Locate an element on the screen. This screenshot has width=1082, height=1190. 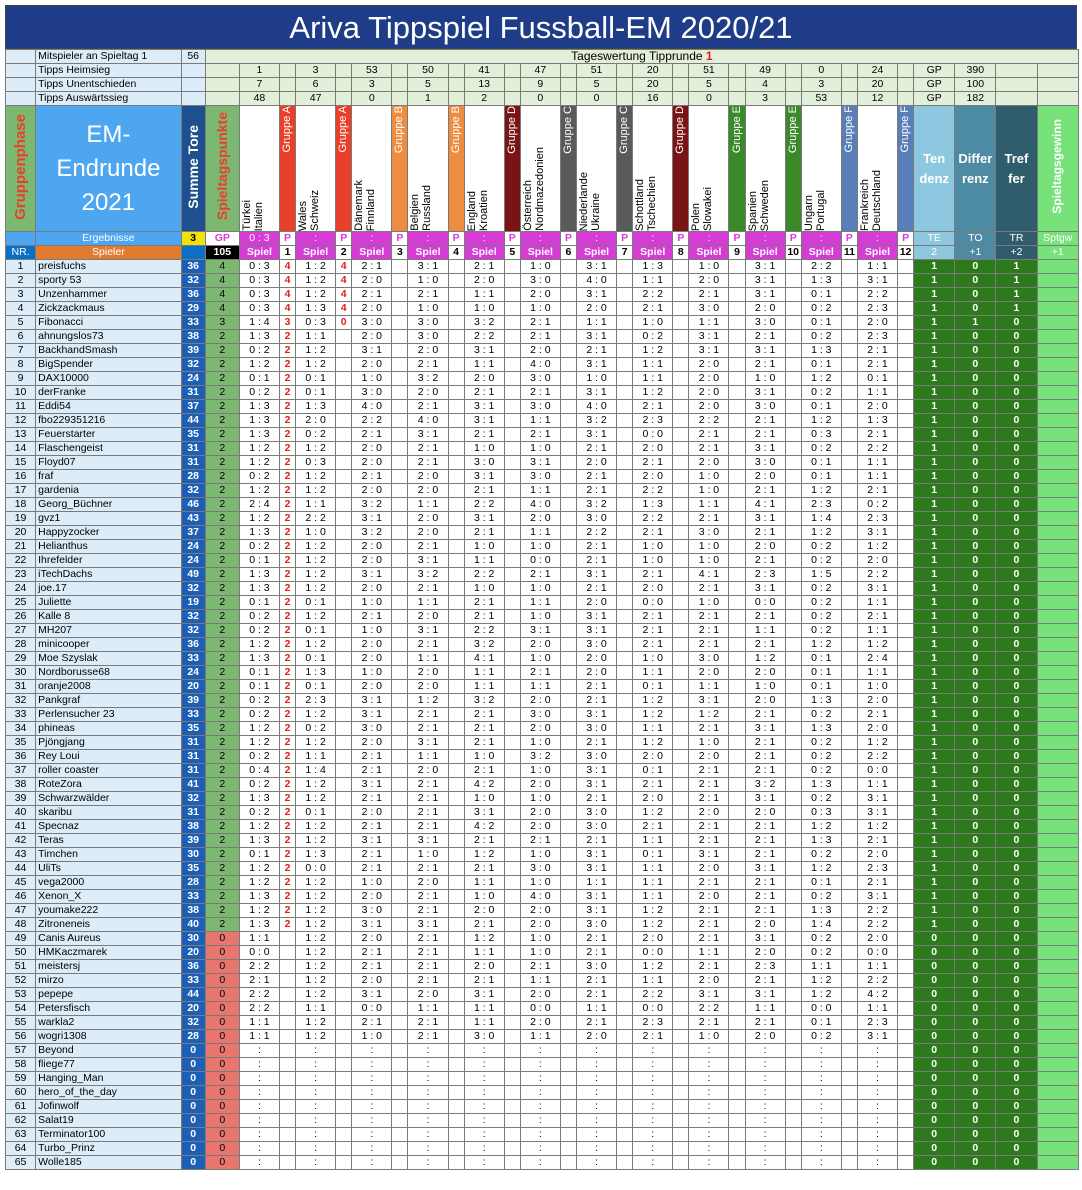
player-to: 0 is located at coordinates (975, 784).